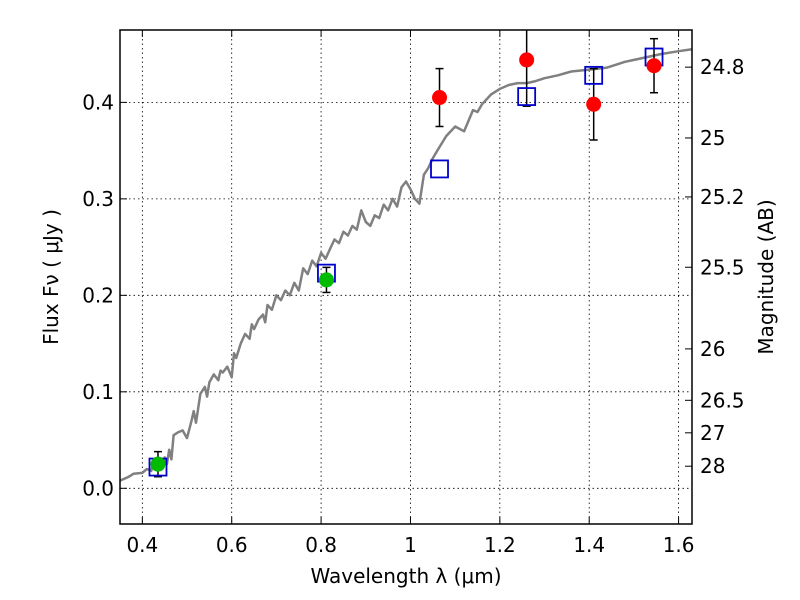  Describe the element at coordinates (679, 545) in the screenshot. I see `x-tick-label: 1.6` at that location.